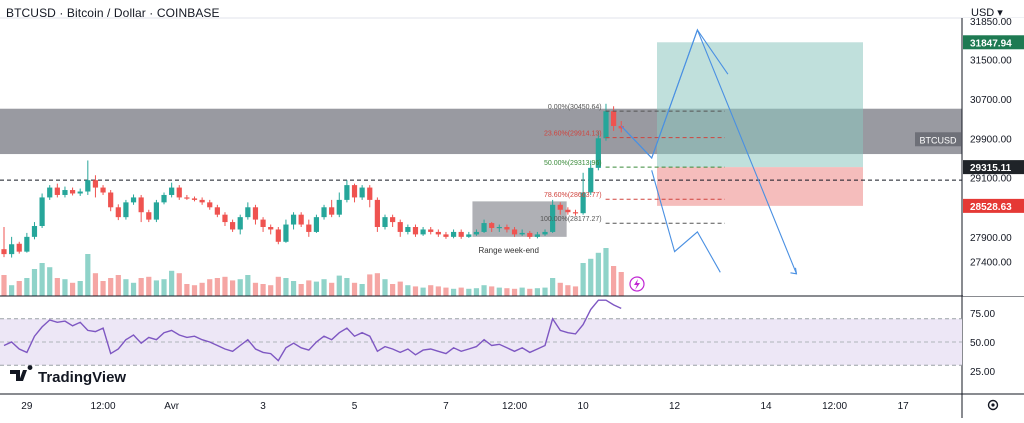 This screenshot has width=1024, height=423. Describe the element at coordinates (991, 43) in the screenshot. I see `price-badge-label: 31847.94` at that location.